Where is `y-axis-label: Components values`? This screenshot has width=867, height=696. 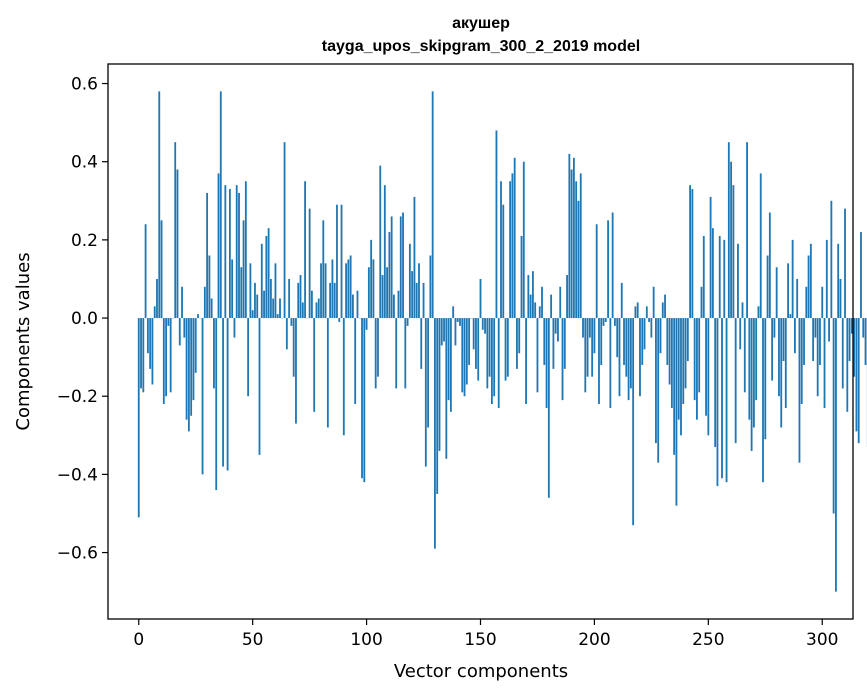 y-axis-label: Components values is located at coordinates (23, 341).